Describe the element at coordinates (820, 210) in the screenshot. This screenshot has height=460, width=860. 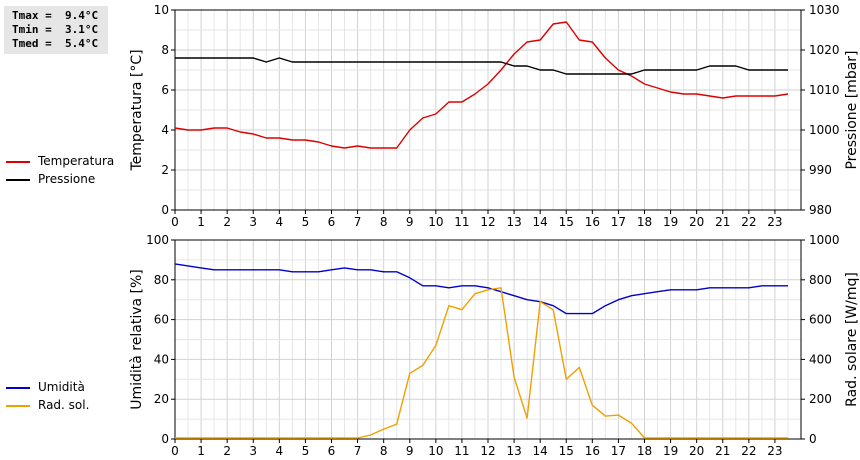
I see `y2-tick-label: 980` at that location.